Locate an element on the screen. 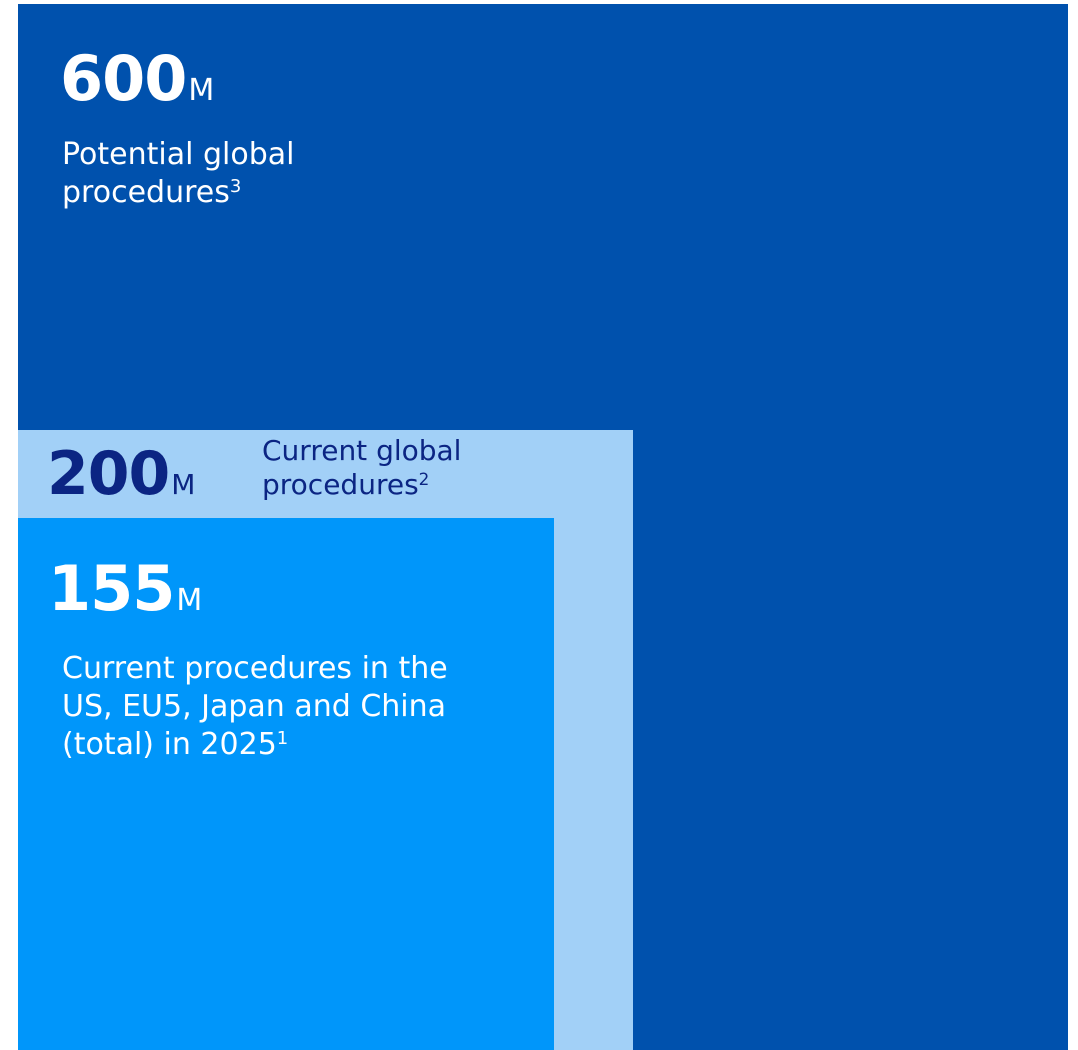 This screenshot has width=1078, height=1050. footnote-marker: 2 is located at coordinates (424, 478).